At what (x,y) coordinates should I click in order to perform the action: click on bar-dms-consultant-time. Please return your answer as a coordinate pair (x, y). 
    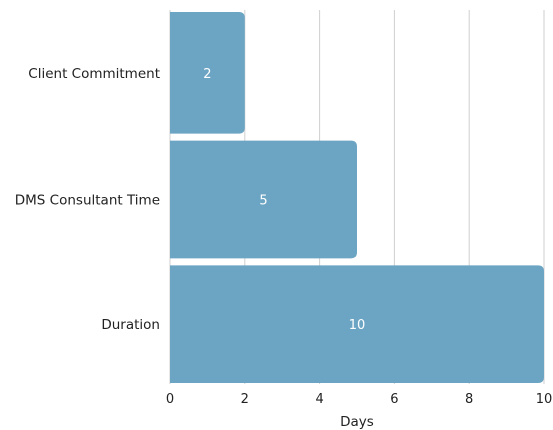
    Looking at the image, I should click on (263, 199).